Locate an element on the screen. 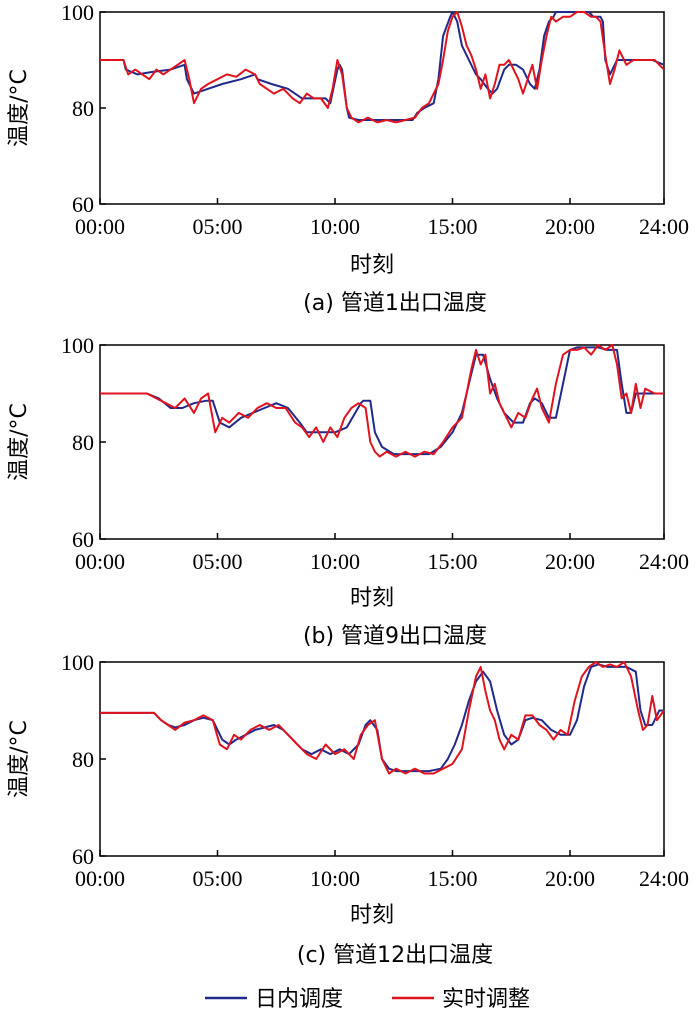 This screenshot has height=1015, width=700. panel-a-series-day-ahead is located at coordinates (382, 66).